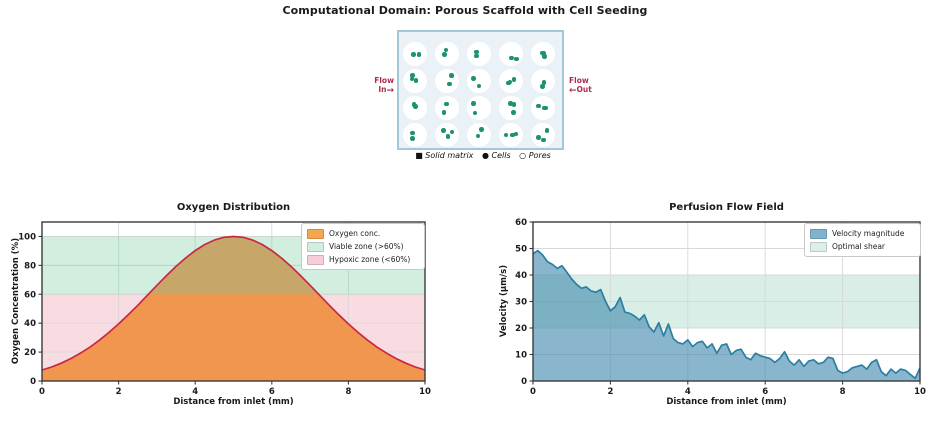 The height and width of the screenshot is (421, 930). Describe the element at coordinates (390, 91) in the screenshot. I see `flow-in-arrow-icon: →` at that location.